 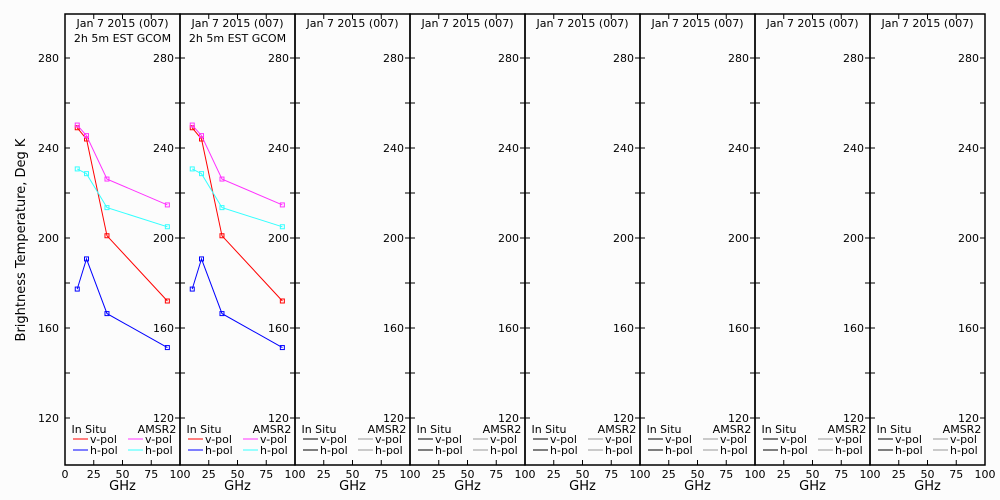 I want to click on panel-subtitle: 2h 5m EST GCOM, so click(x=237, y=38).